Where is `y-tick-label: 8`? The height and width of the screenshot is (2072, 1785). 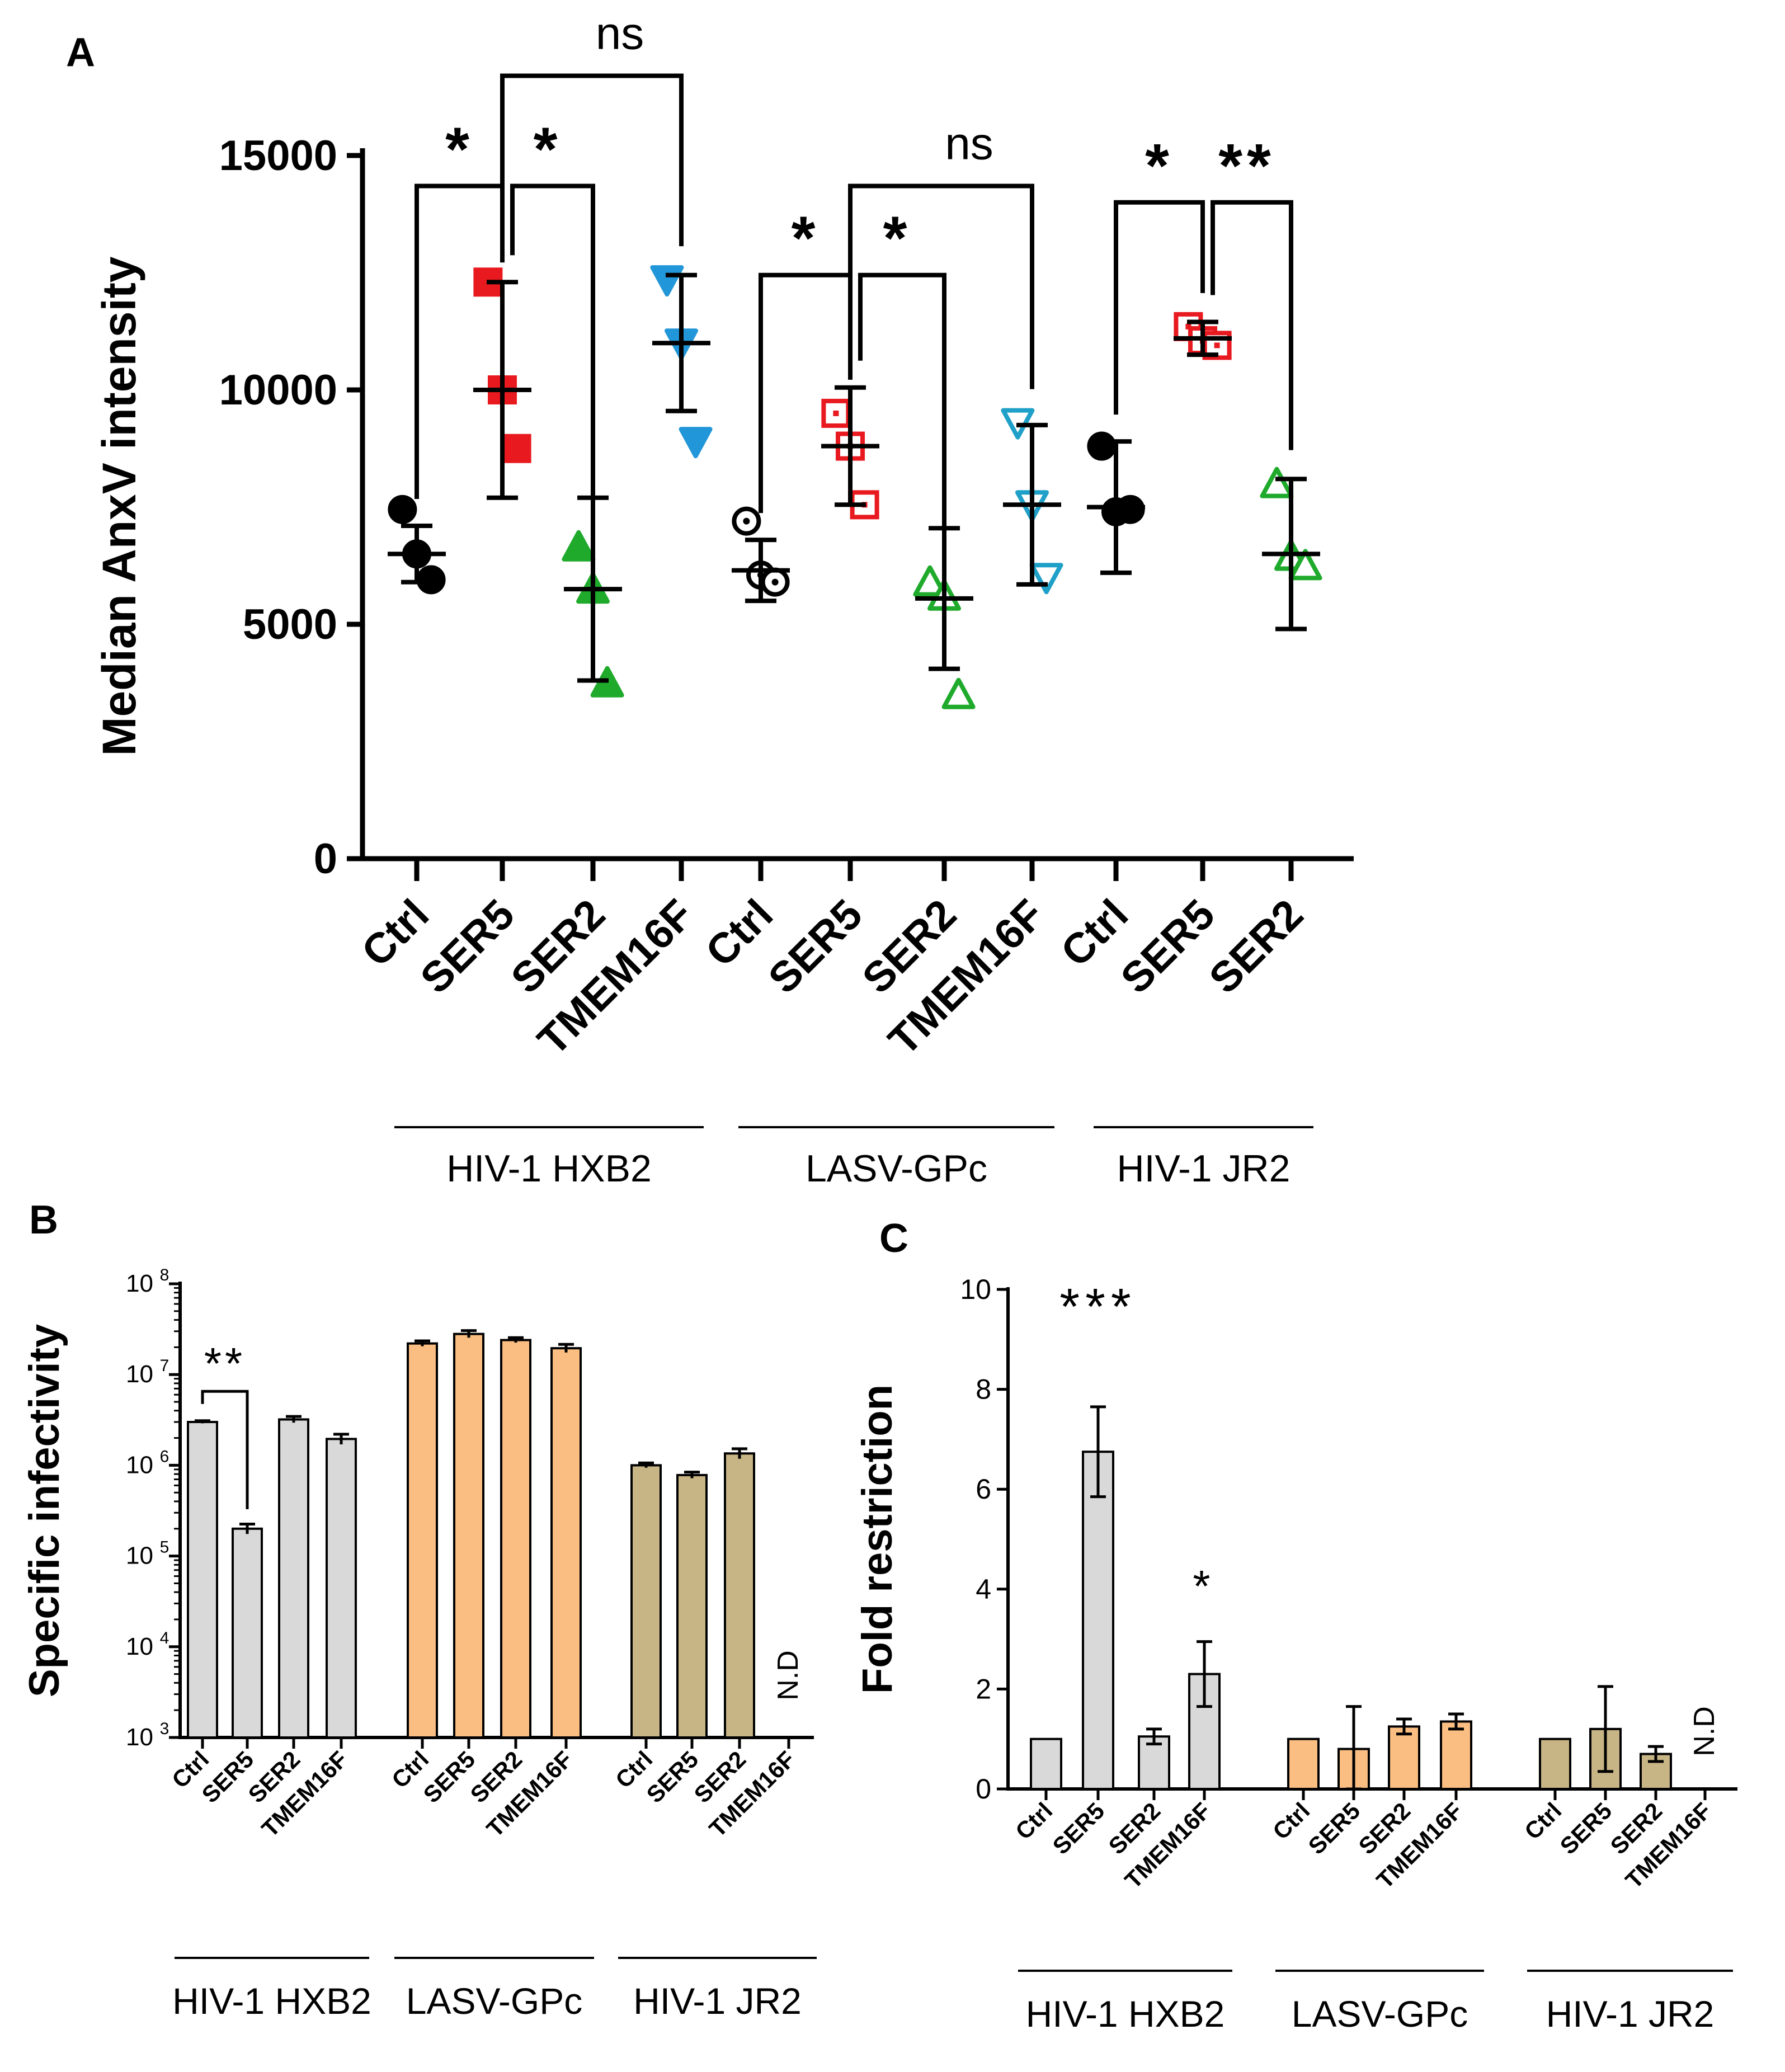
y-tick-label: 8 is located at coordinates (983, 1389).